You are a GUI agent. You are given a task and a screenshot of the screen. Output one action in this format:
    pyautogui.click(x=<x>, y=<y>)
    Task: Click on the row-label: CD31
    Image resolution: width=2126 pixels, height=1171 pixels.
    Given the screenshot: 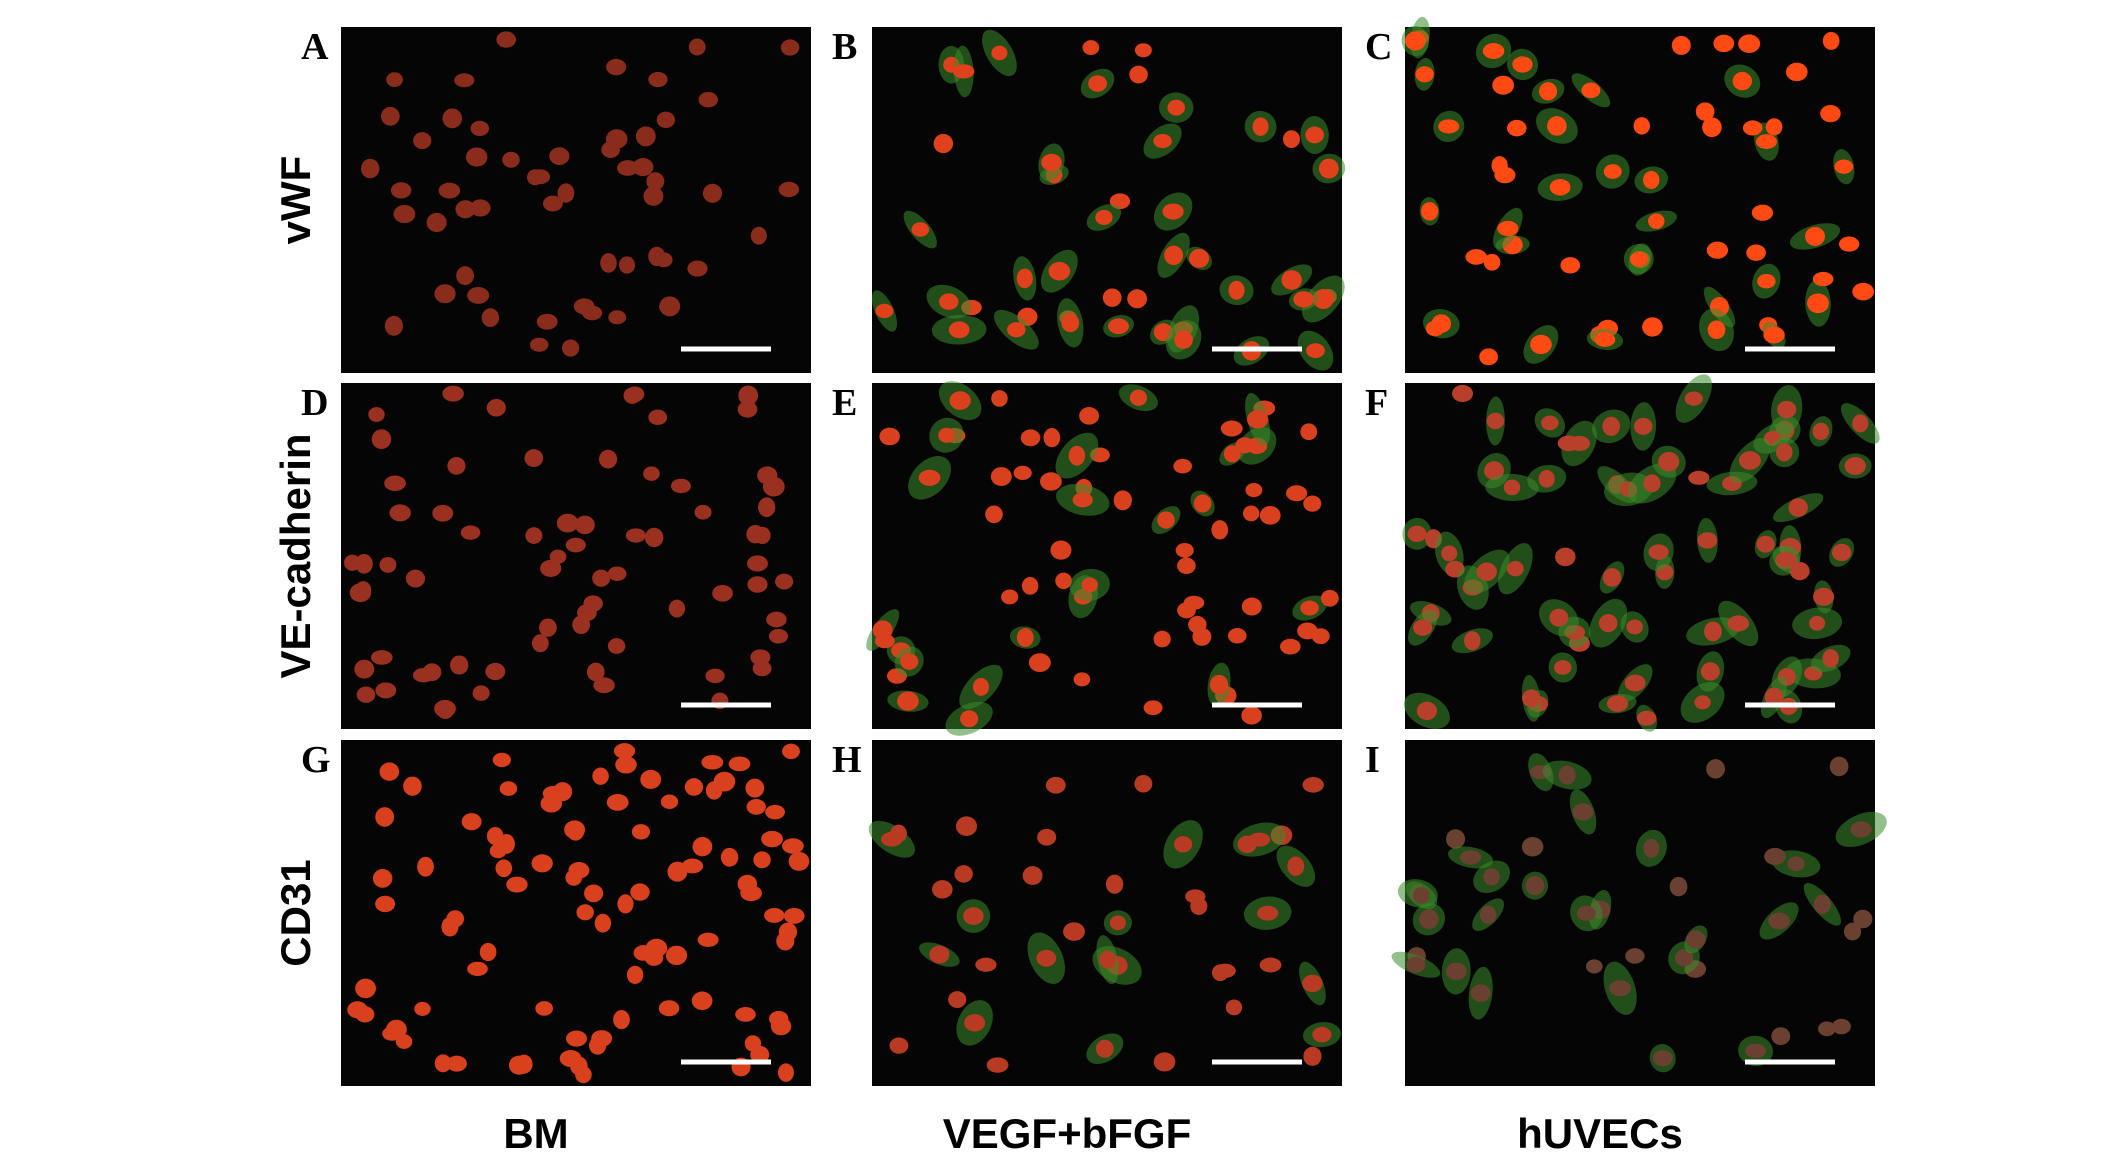 What is the action you would take?
    pyautogui.click(x=295, y=912)
    